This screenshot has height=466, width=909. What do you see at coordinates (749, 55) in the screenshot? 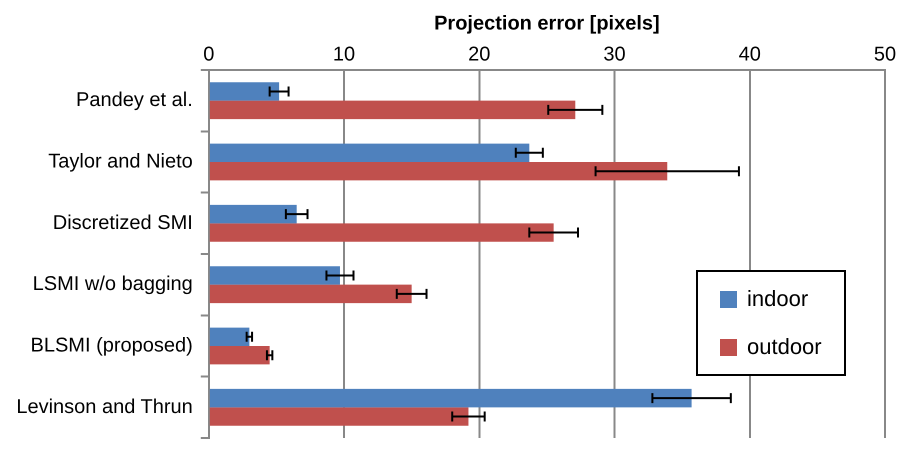
I see `x-tick-label: 40` at bounding box center [749, 55].